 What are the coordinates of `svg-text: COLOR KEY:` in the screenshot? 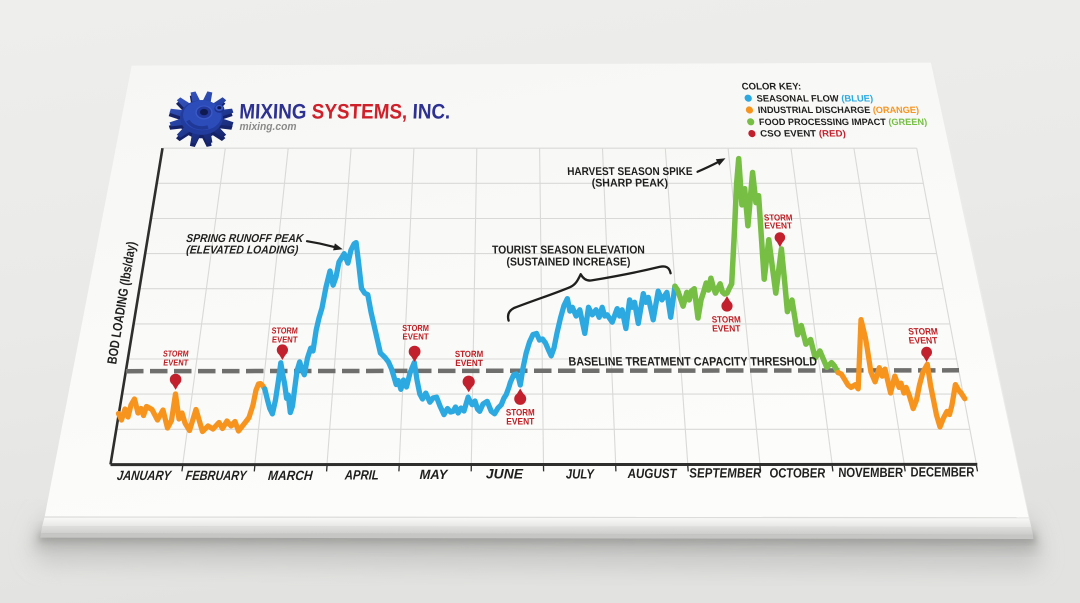 It's located at (771, 87).